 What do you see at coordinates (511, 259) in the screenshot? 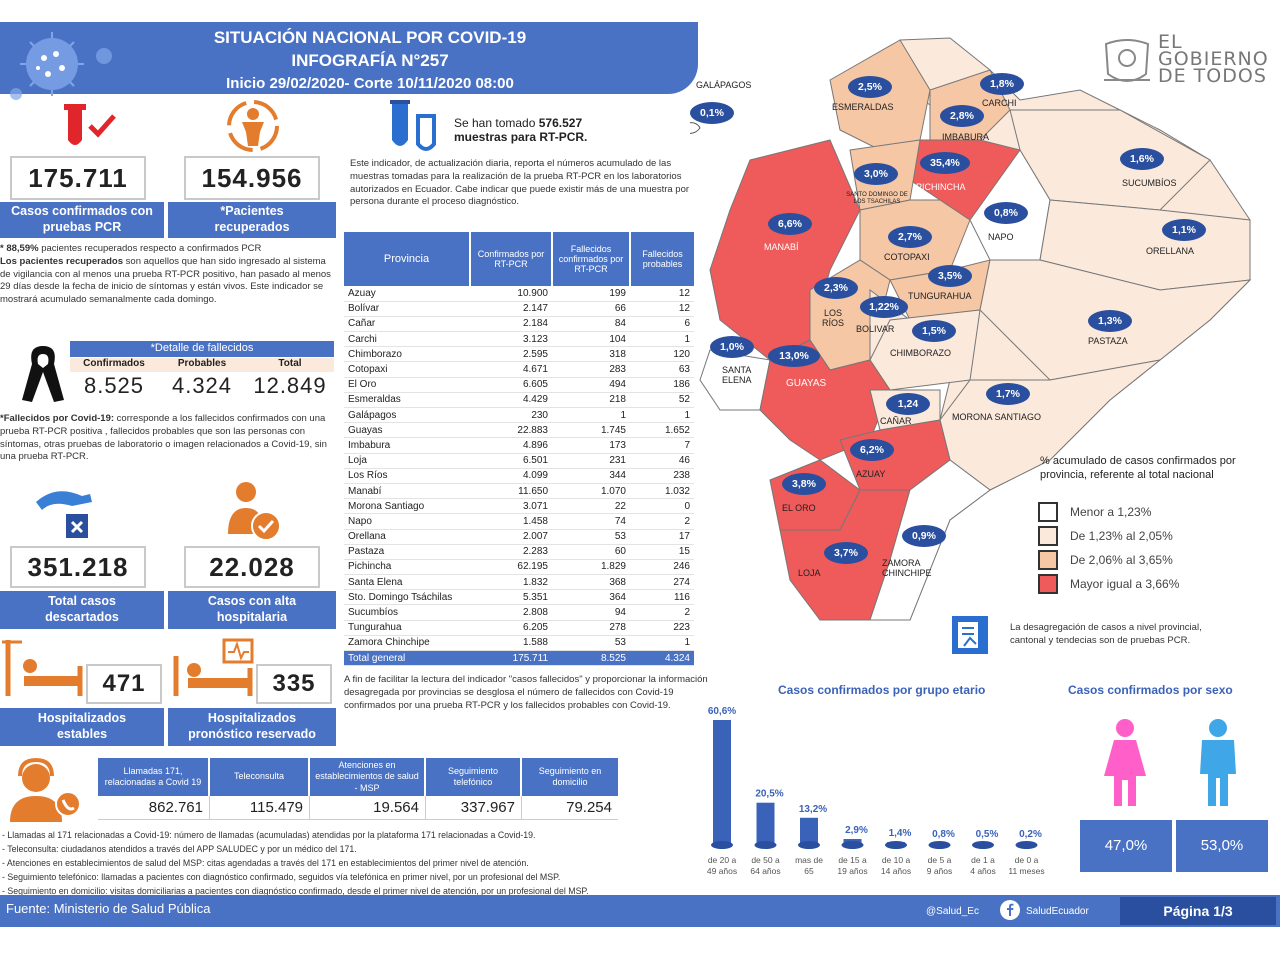
I see `col-header-confirmed: Confirmados por RT-PCR` at bounding box center [511, 259].